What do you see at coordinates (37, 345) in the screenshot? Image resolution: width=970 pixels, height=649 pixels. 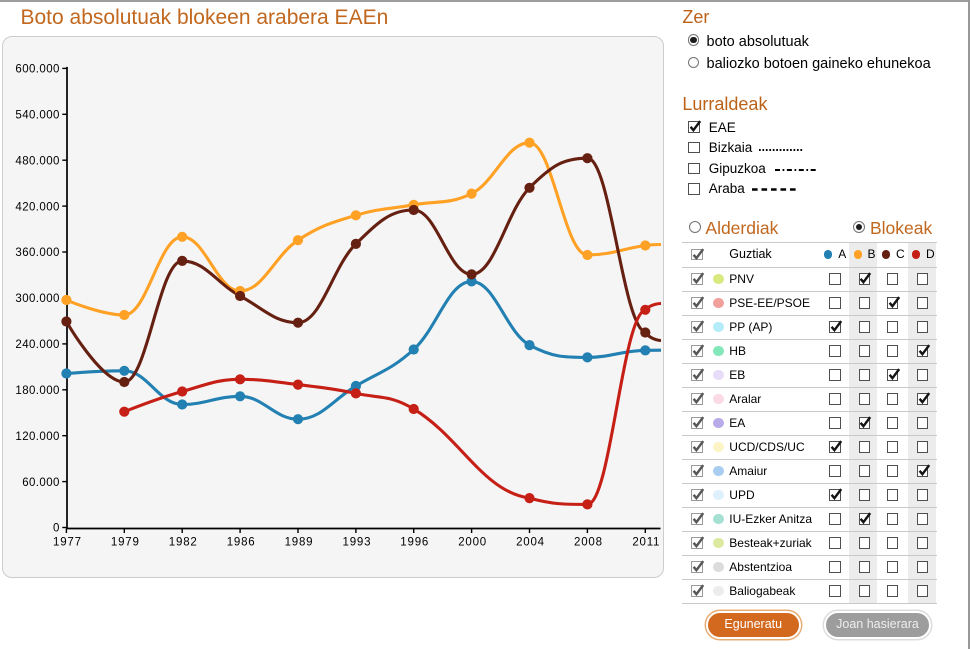 I see `svg-text: 240.000` at bounding box center [37, 345].